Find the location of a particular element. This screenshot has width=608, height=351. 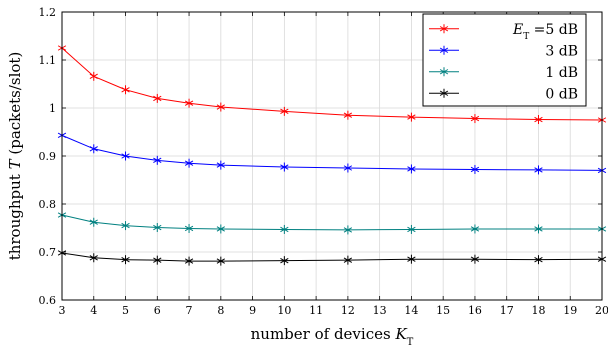

y-tick-label: 0.7 is located at coordinates (48, 252).